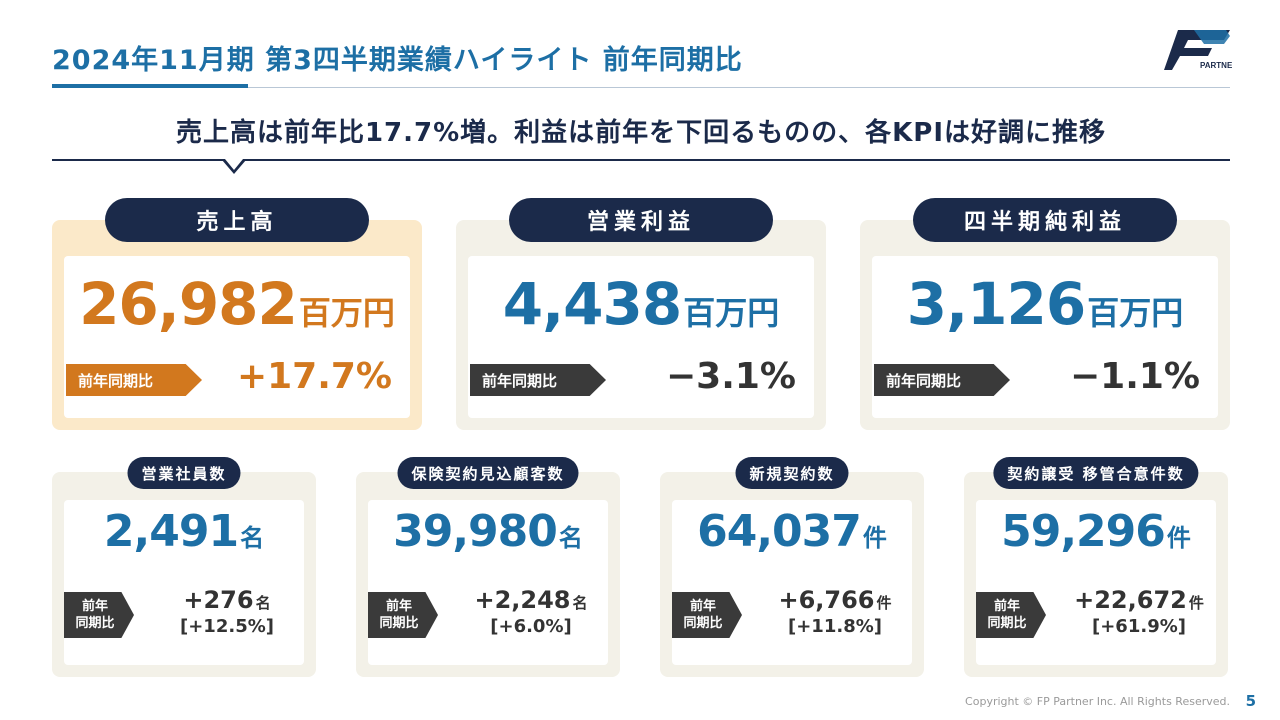  I want to click on title-divider, so click(641, 87).